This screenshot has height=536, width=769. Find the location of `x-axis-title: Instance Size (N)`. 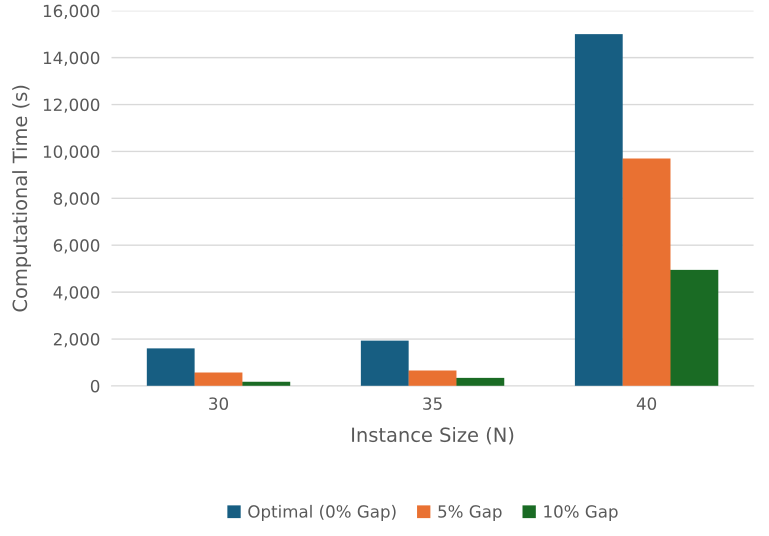

x-axis-title: Instance Size (N) is located at coordinates (433, 435).